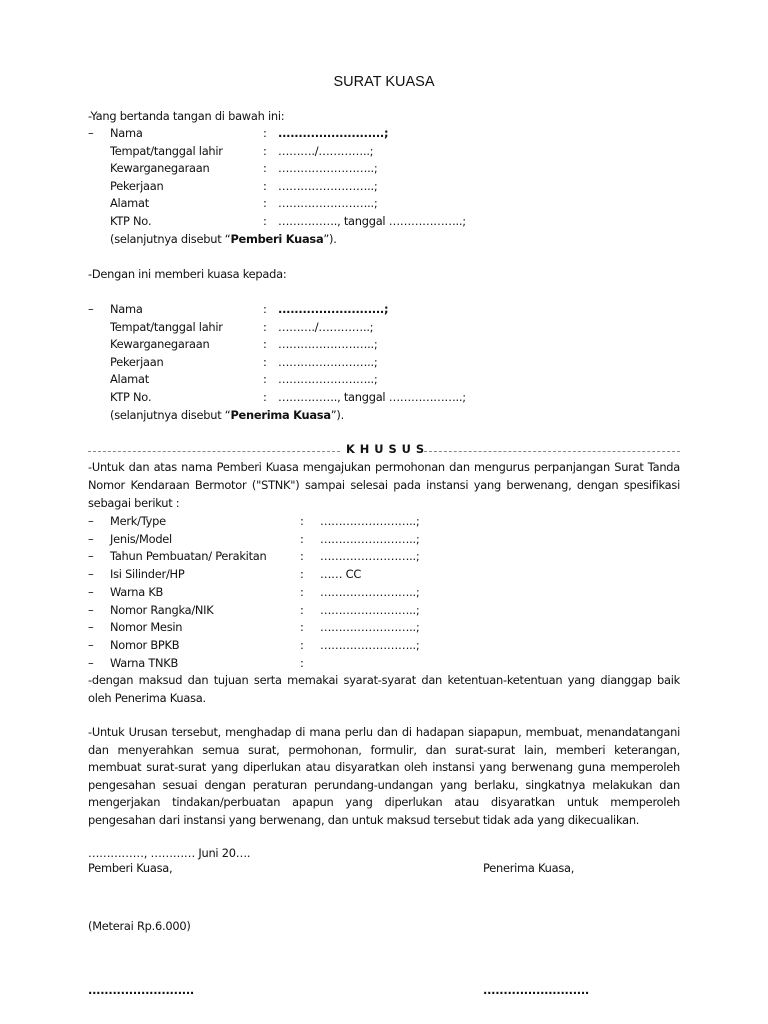 The width and height of the screenshot is (768, 1024). What do you see at coordinates (169, 853) in the screenshot?
I see `date-line: ……………, ………… Juni 20….` at bounding box center [169, 853].